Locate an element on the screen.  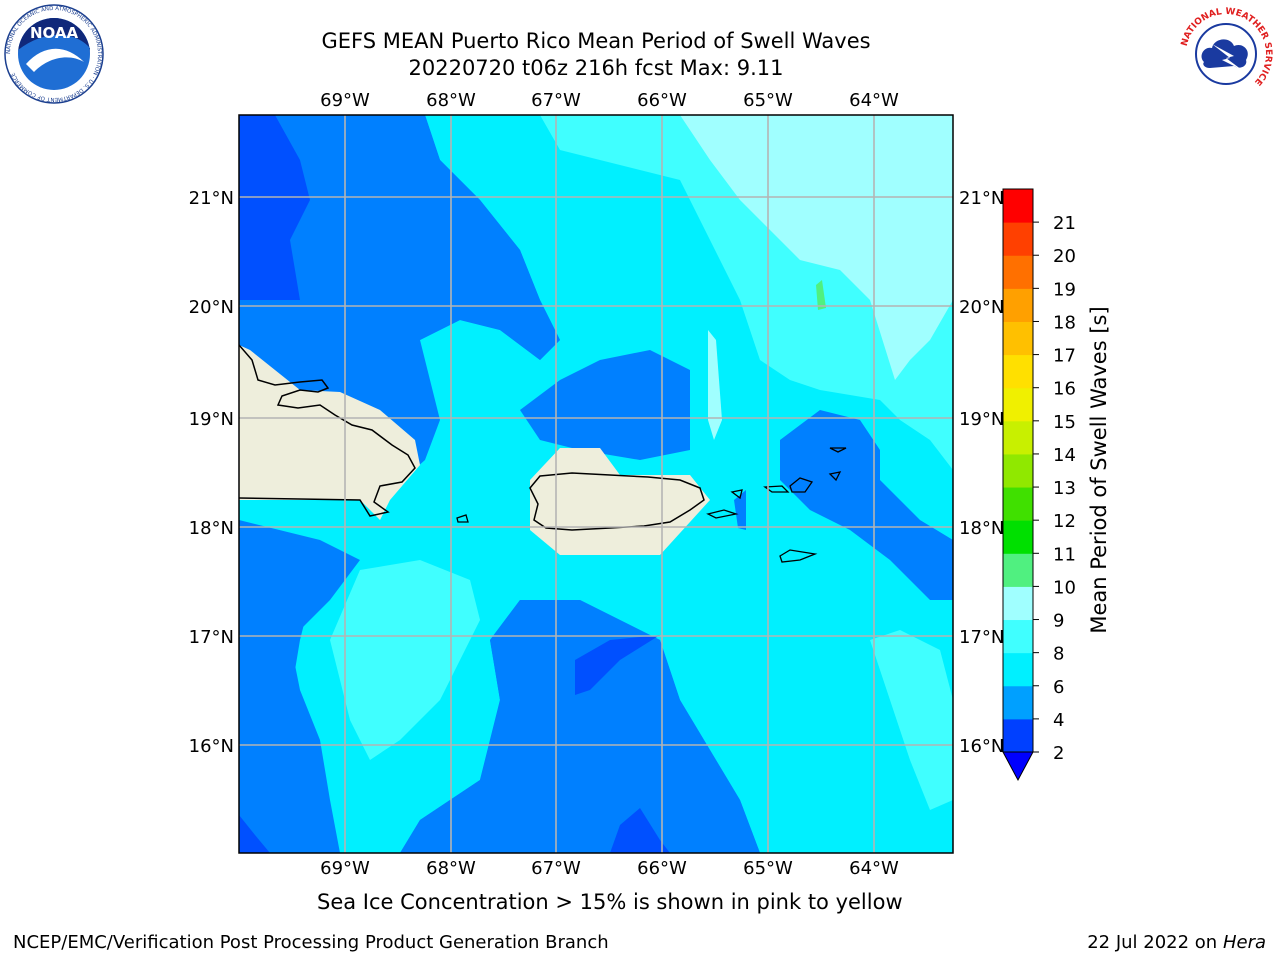
lat-label-right: 18°N is located at coordinates (981, 528).